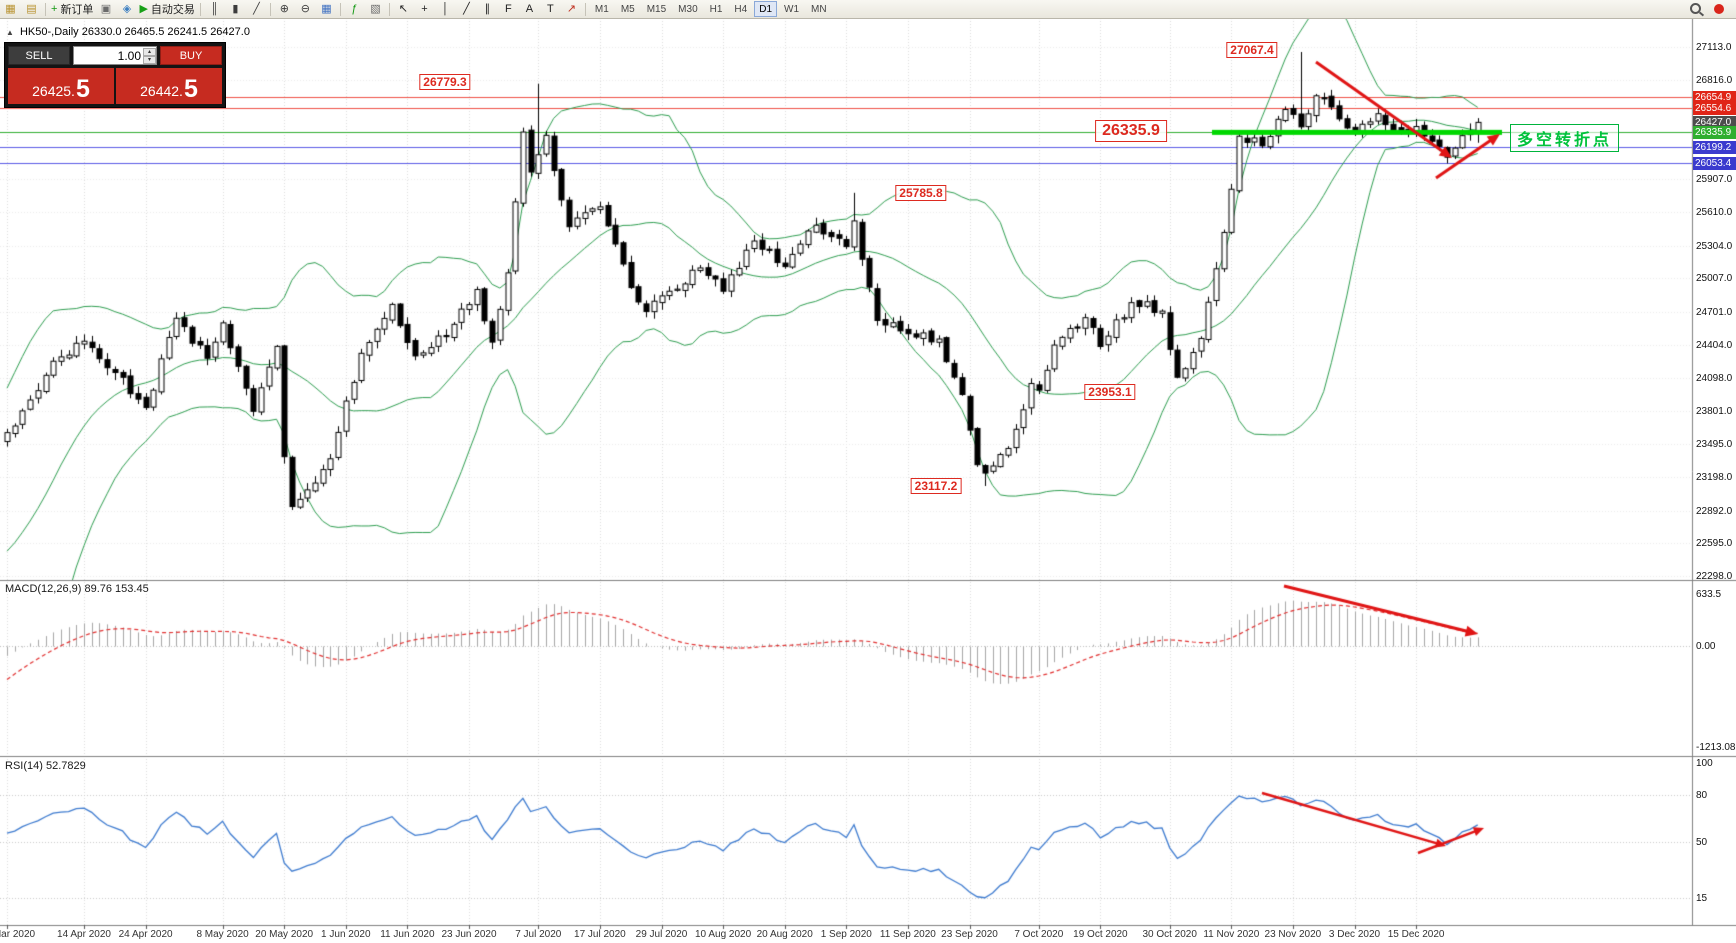 This screenshot has width=1736, height=943. I want to click on date-label: 15 Dec 2020, so click(1416, 934).